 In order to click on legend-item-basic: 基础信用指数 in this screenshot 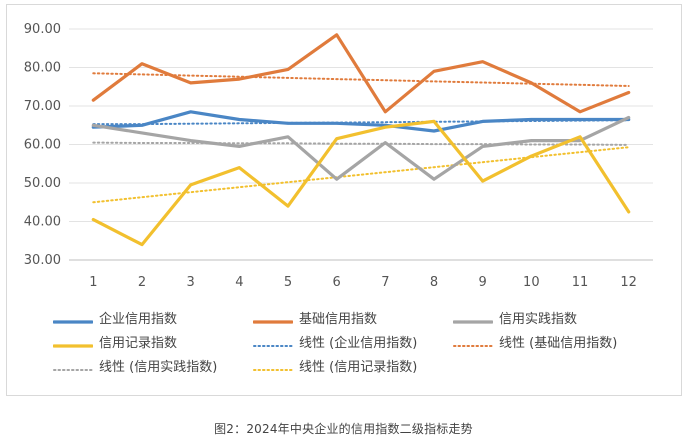, I will do `click(315, 317)`.